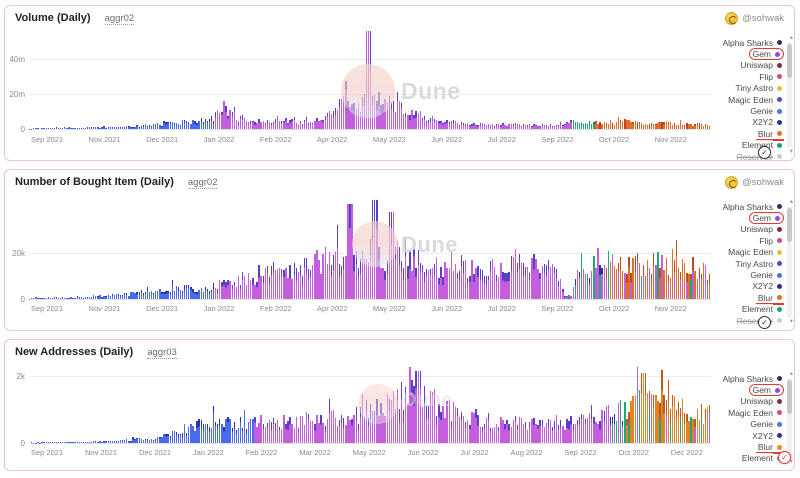 The height and width of the screenshot is (478, 800). I want to click on legend-label: Blur, so click(765, 447).